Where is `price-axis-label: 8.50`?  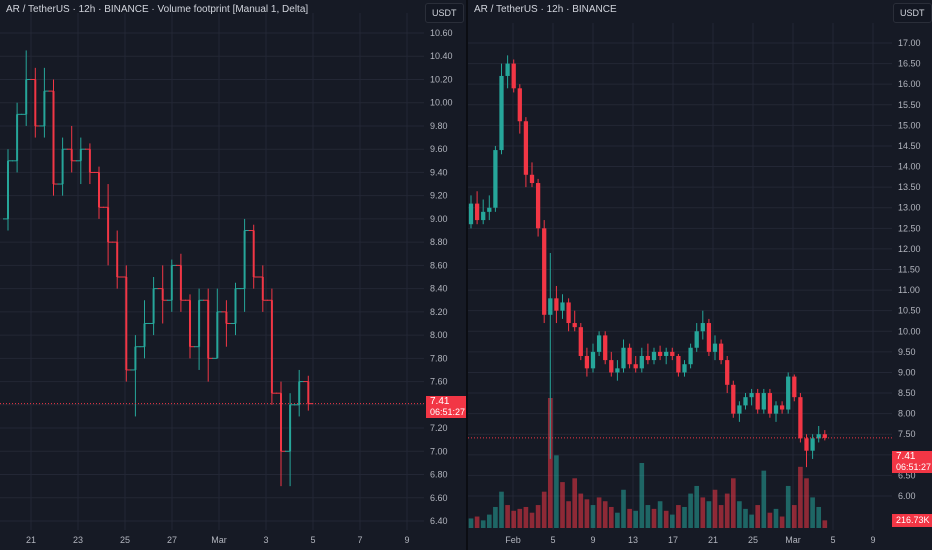
price-axis-label: 8.50 is located at coordinates (907, 393).